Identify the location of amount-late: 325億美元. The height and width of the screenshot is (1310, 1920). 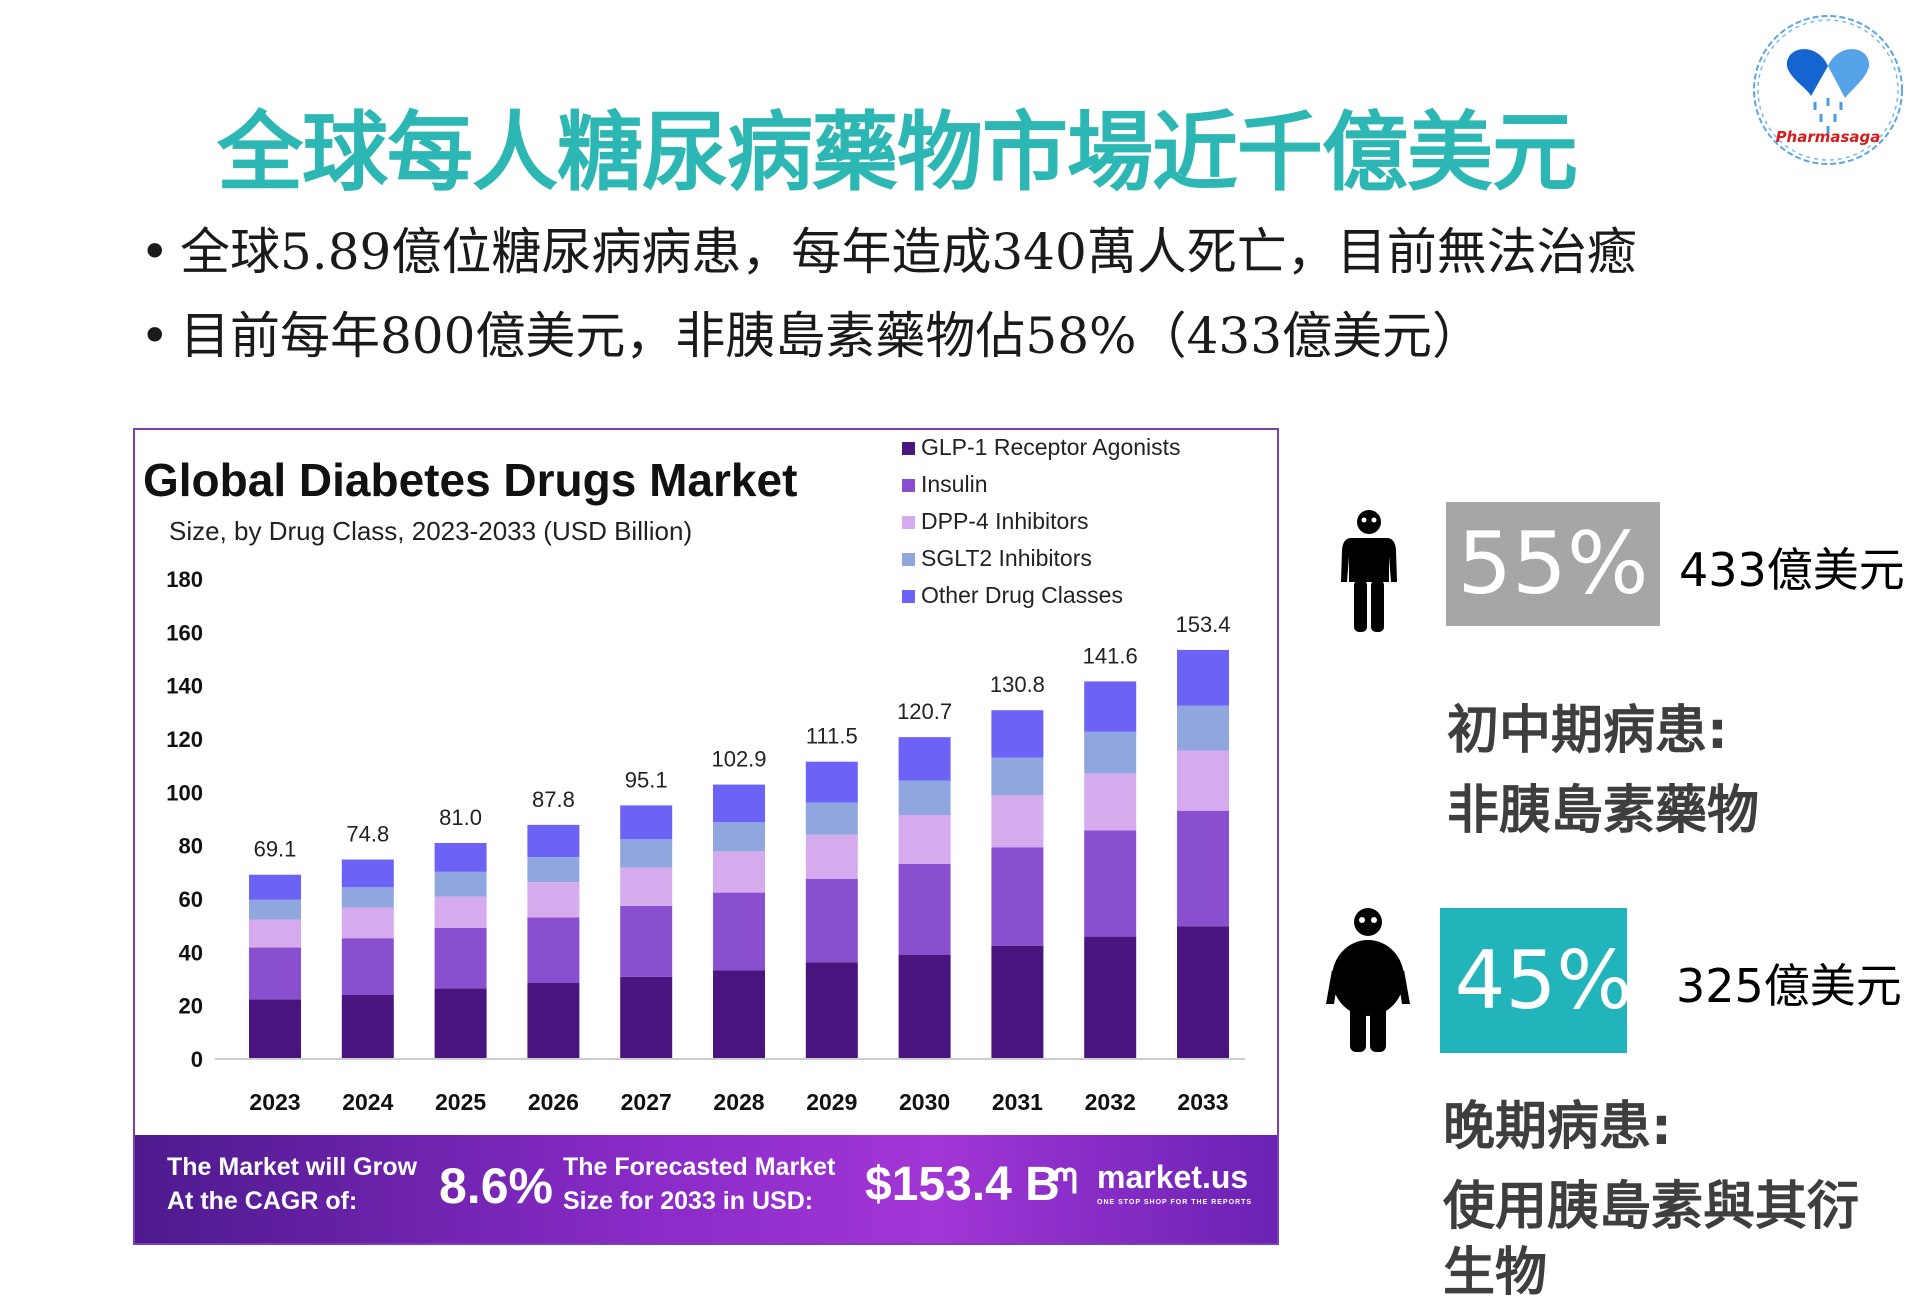
(1789, 986).